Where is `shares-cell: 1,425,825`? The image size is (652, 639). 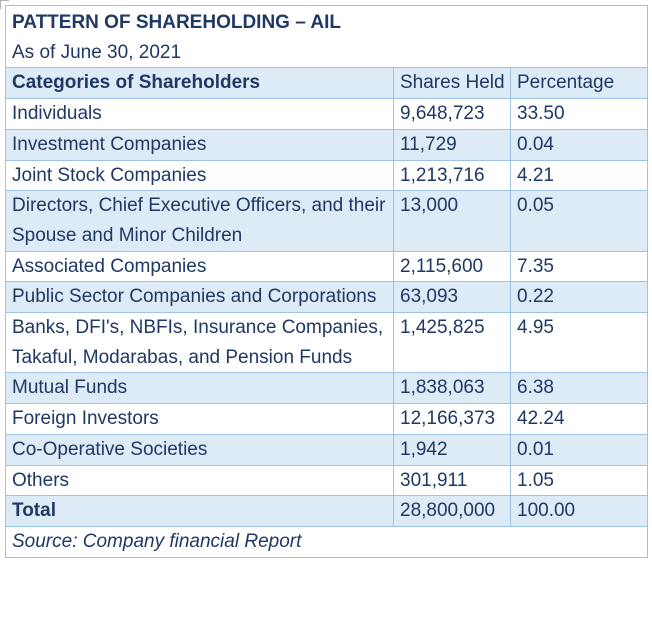 shares-cell: 1,425,825 is located at coordinates (452, 343).